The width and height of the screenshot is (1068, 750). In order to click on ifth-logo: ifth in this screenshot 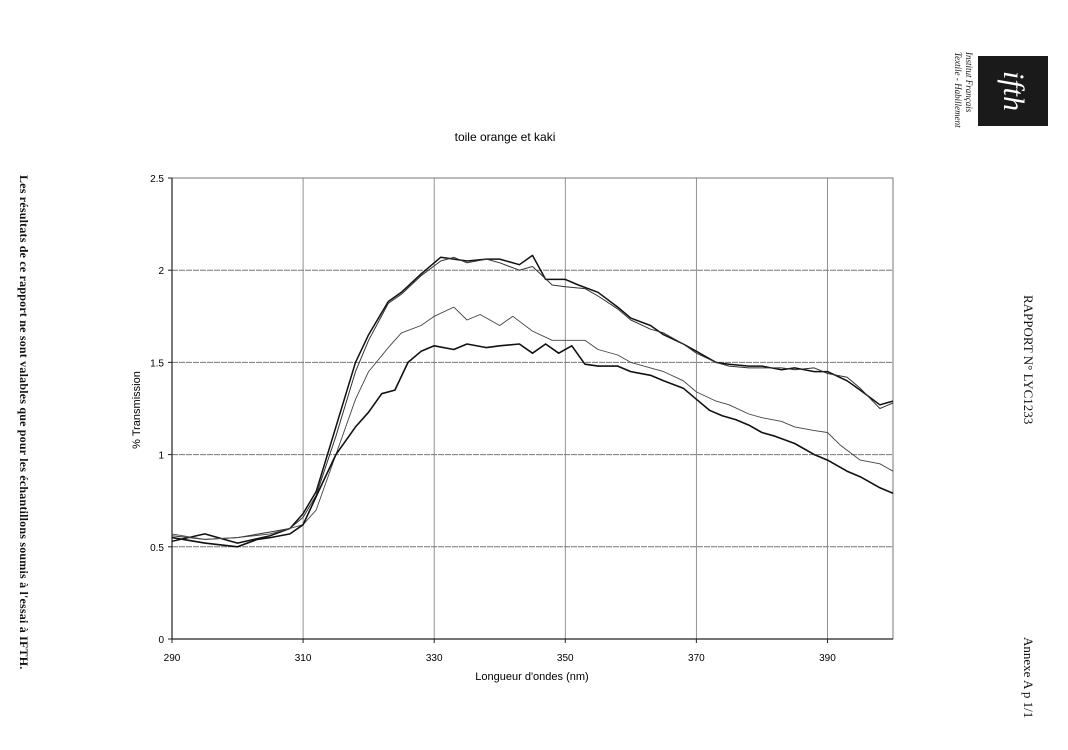, I will do `click(1013, 91)`.